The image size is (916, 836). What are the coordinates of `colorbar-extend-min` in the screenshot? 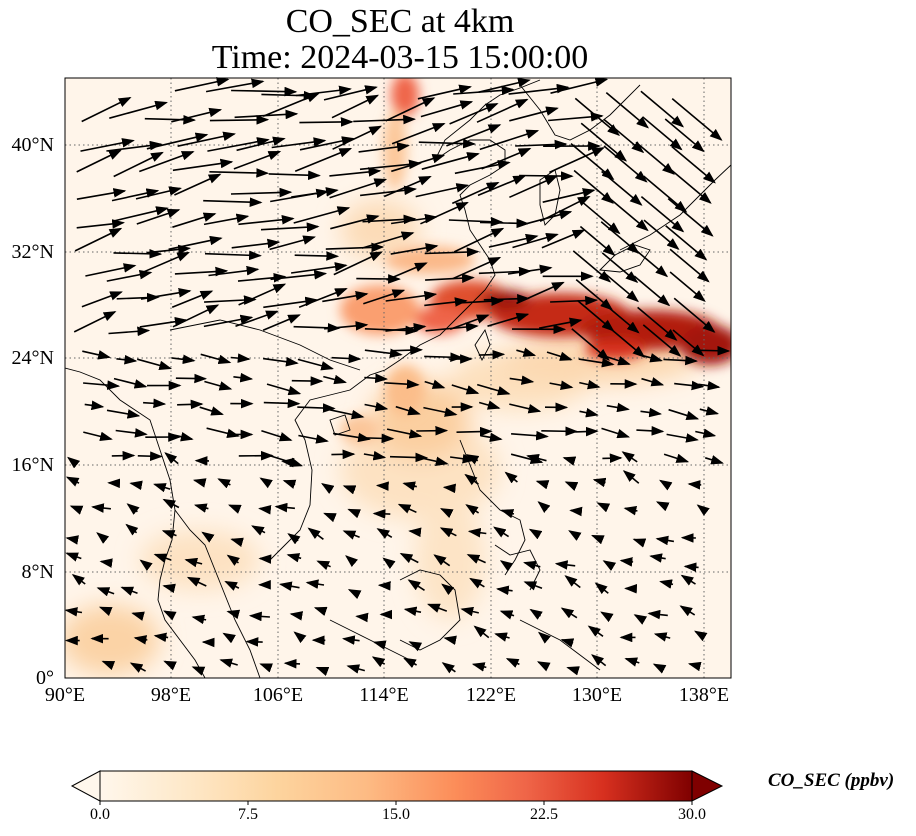 It's located at (85, 786).